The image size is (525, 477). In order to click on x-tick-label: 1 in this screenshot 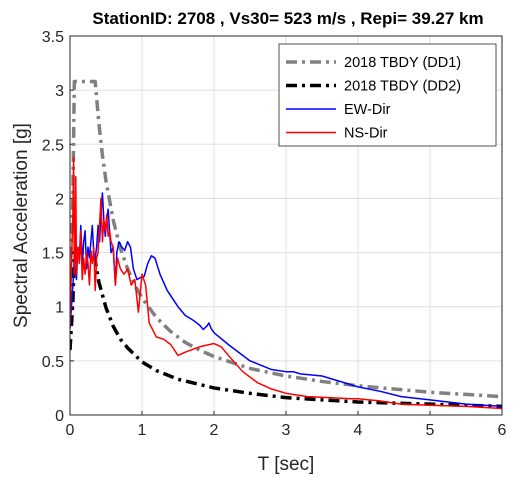, I will do `click(142, 430)`.